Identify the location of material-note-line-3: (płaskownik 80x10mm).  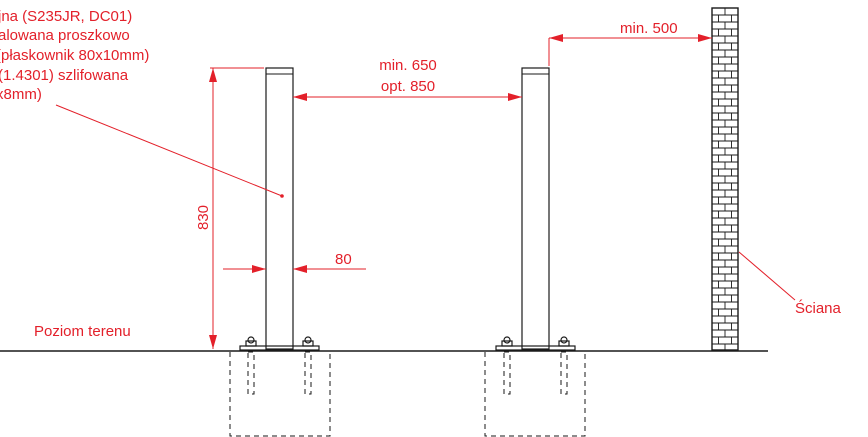
(74, 55).